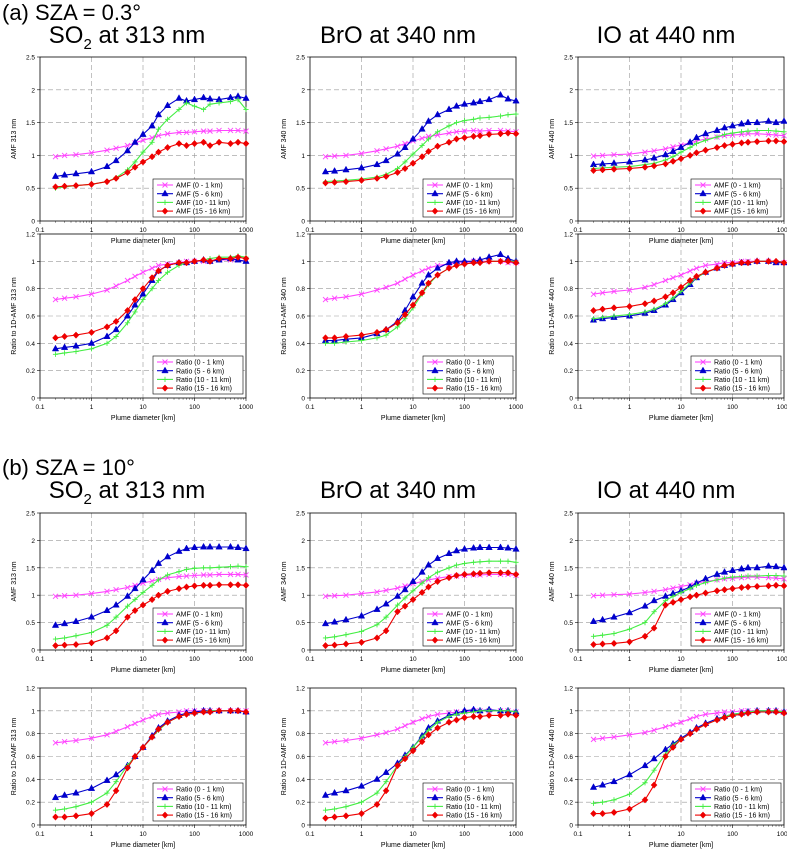  Describe the element at coordinates (303, 262) in the screenshot. I see `y-tick-label: 1` at that location.